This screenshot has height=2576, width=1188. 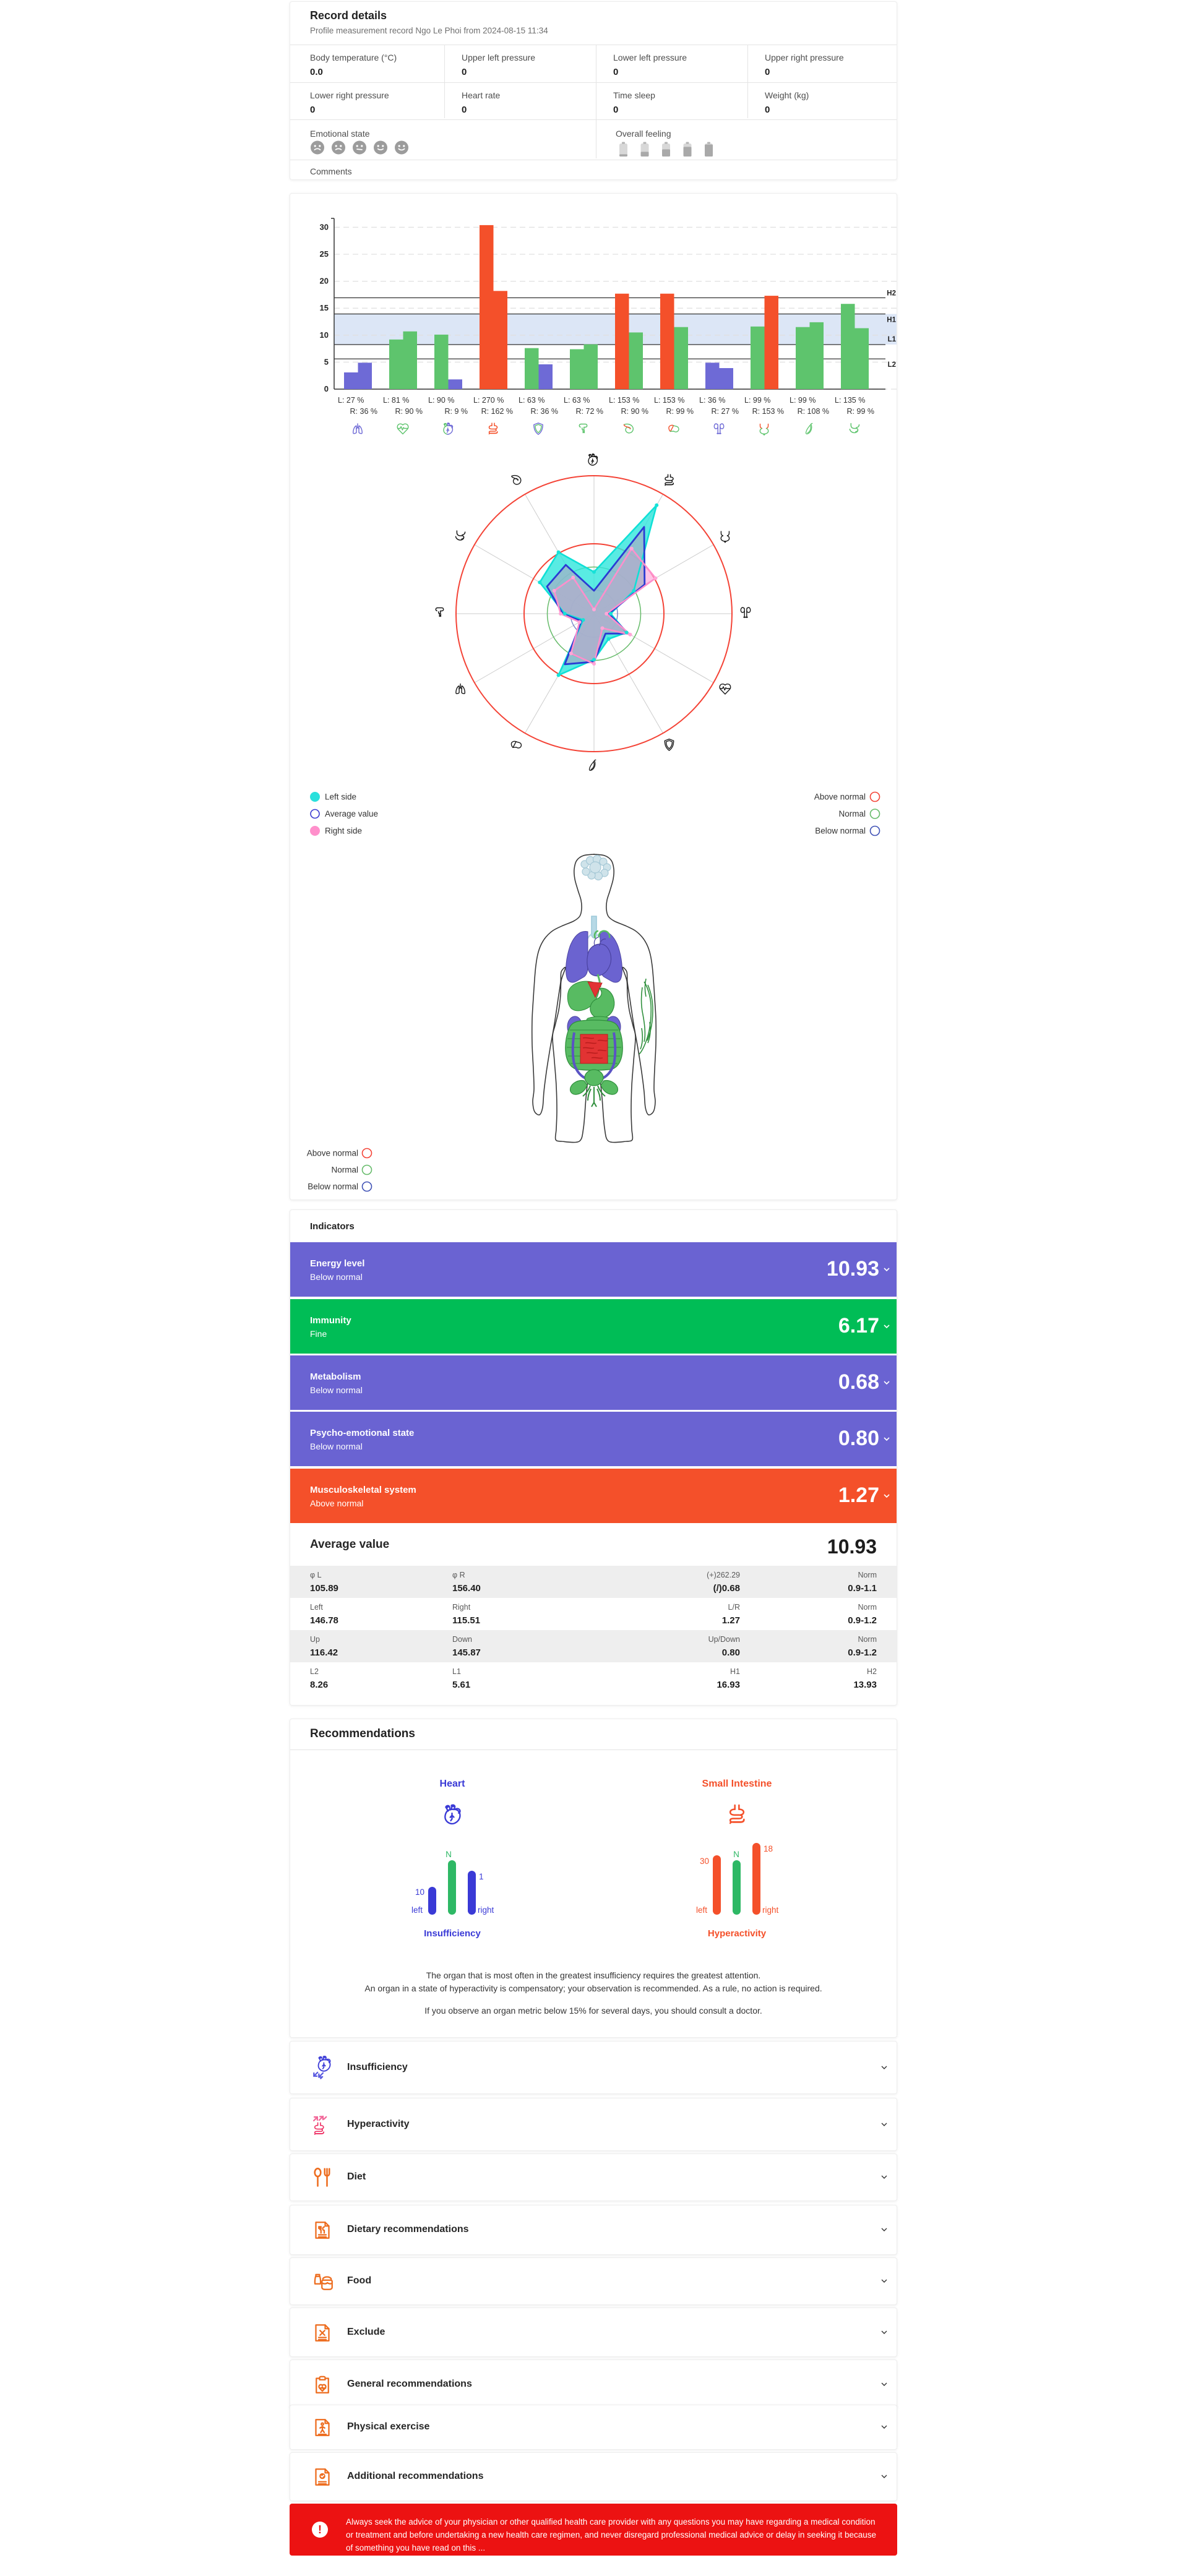 What do you see at coordinates (712, 400) in the screenshot?
I see `svg-text: L: 36 %` at bounding box center [712, 400].